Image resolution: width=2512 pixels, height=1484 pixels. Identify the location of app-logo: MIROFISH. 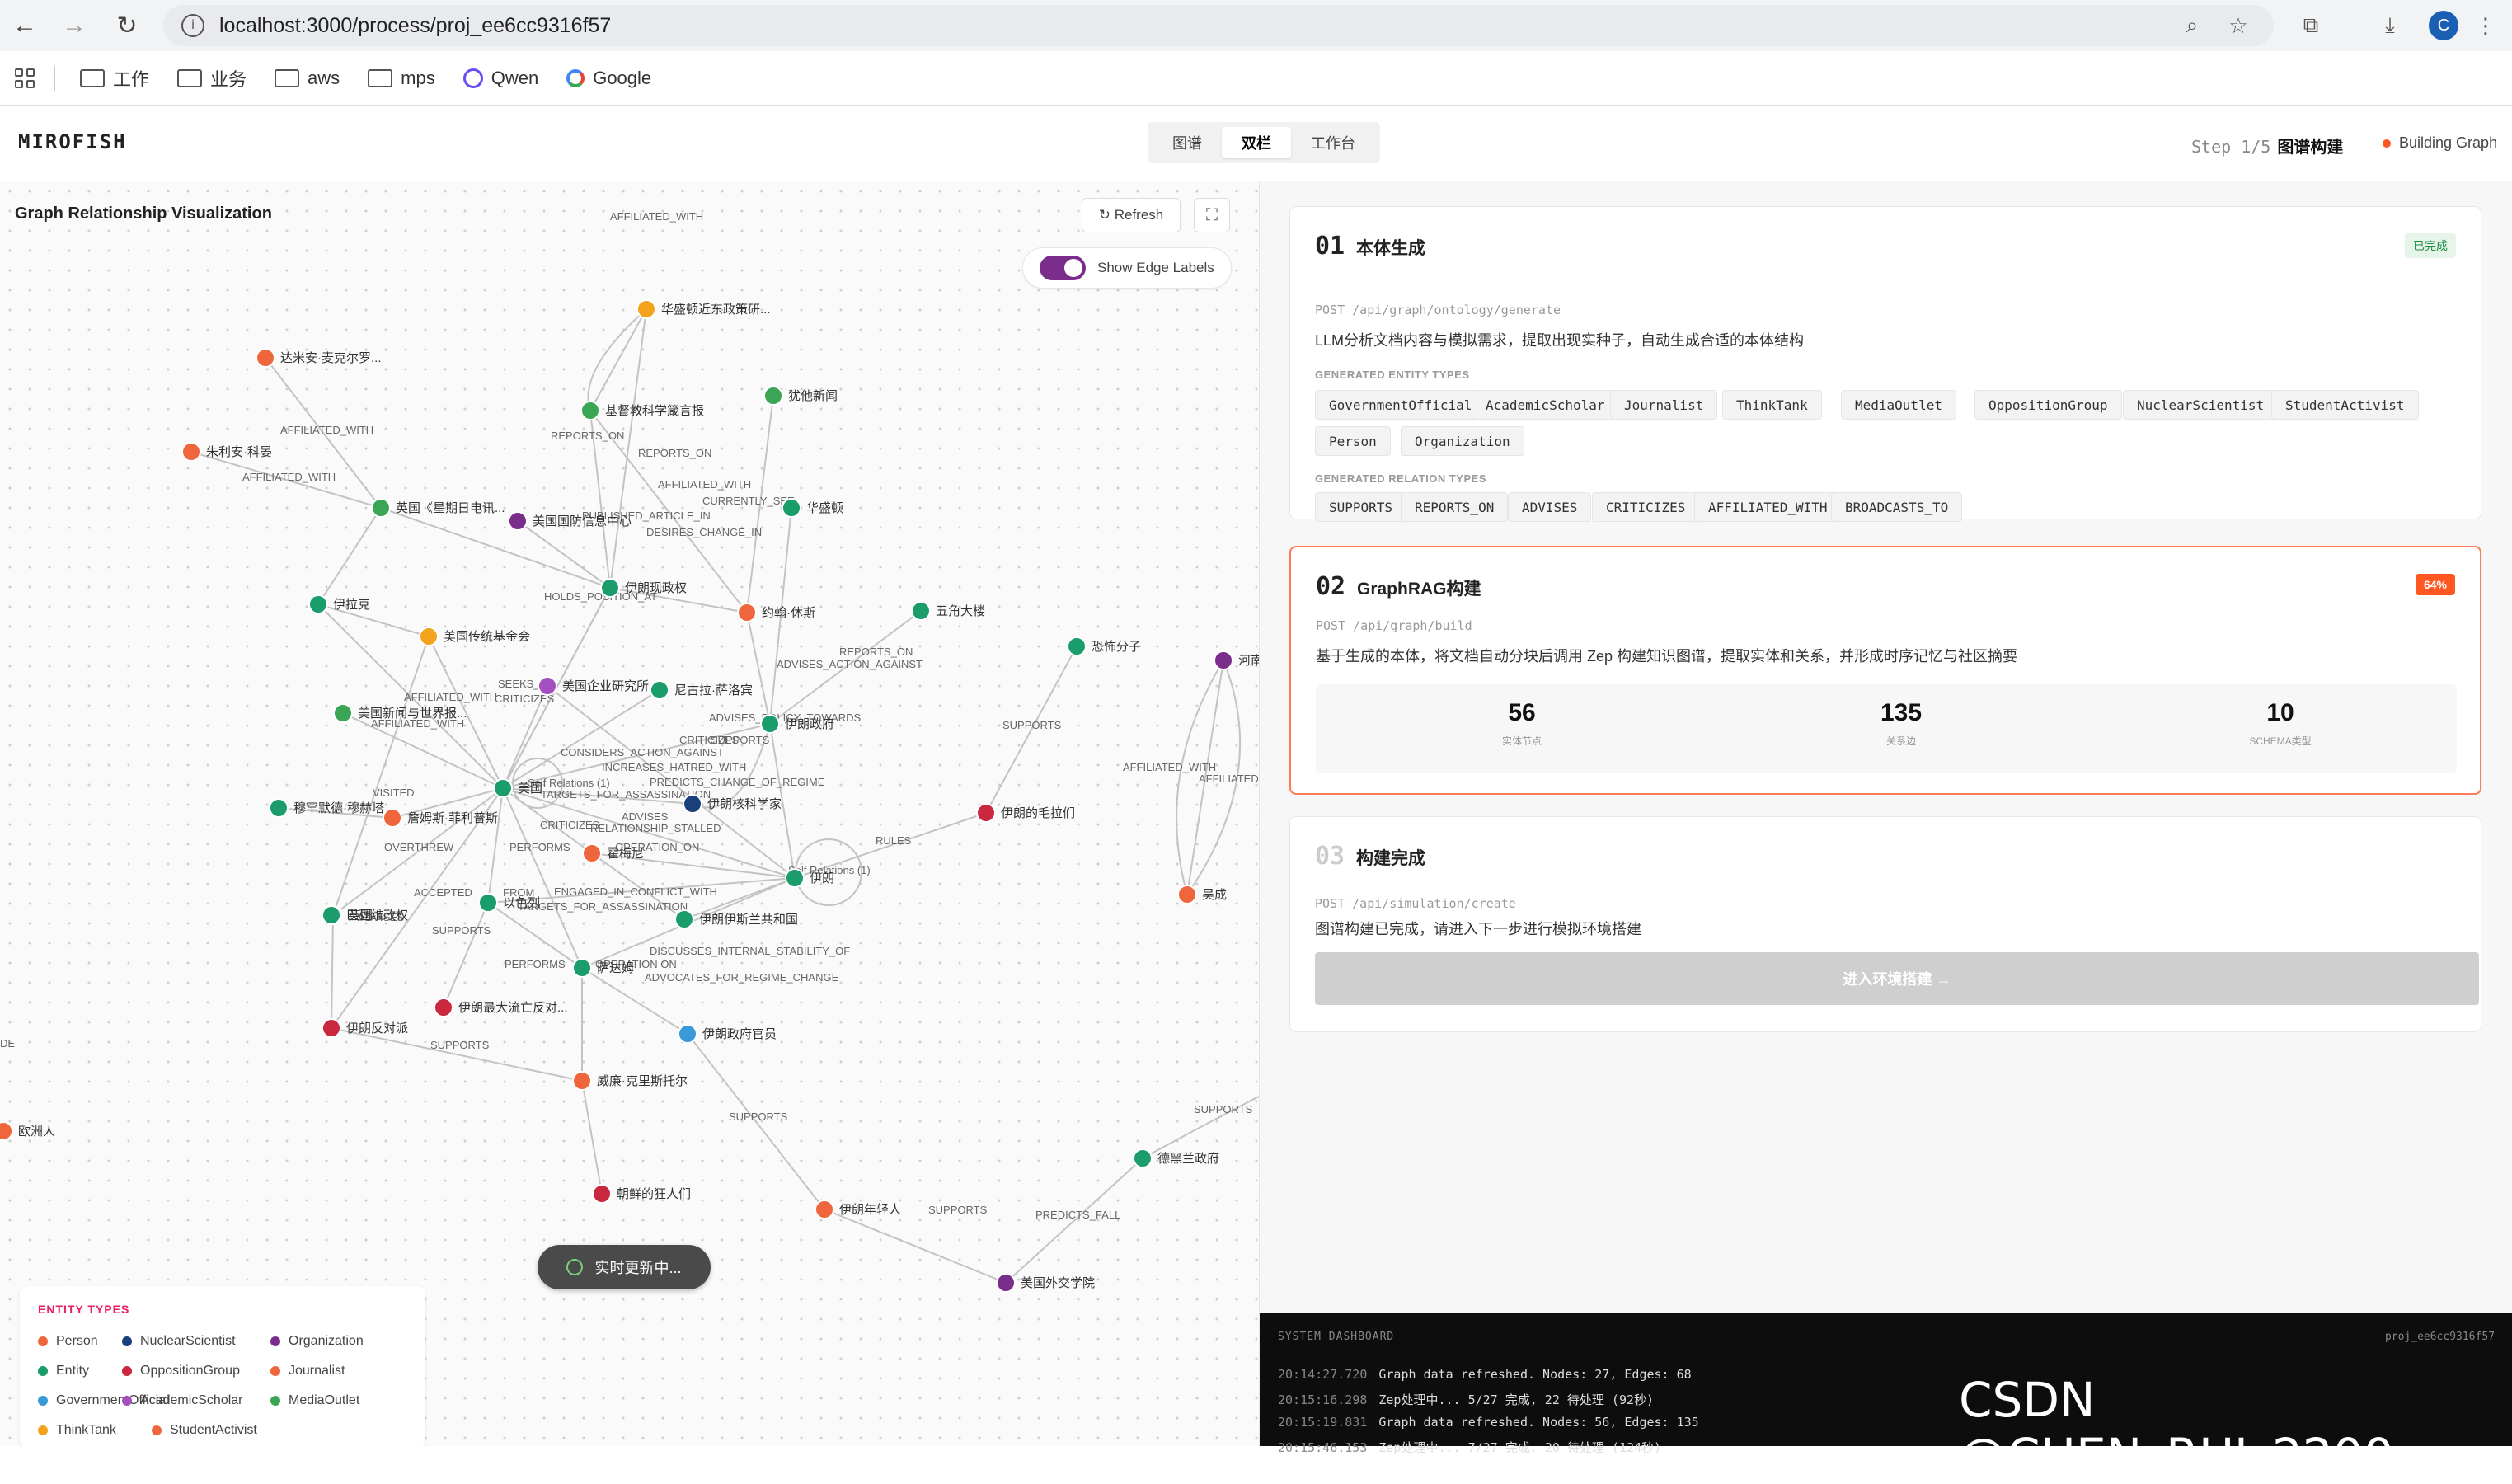
(72, 141).